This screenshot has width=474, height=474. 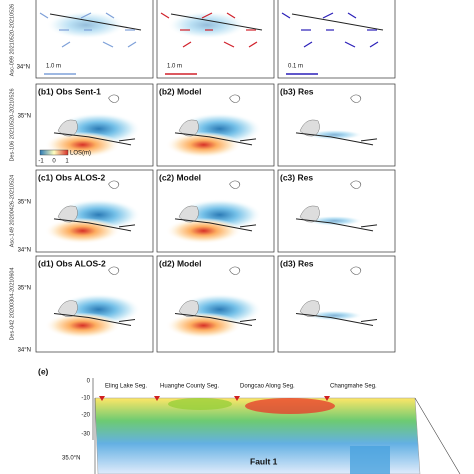 What do you see at coordinates (71, 459) in the screenshot?
I see `lat-label: 35.0°N` at bounding box center [71, 459].